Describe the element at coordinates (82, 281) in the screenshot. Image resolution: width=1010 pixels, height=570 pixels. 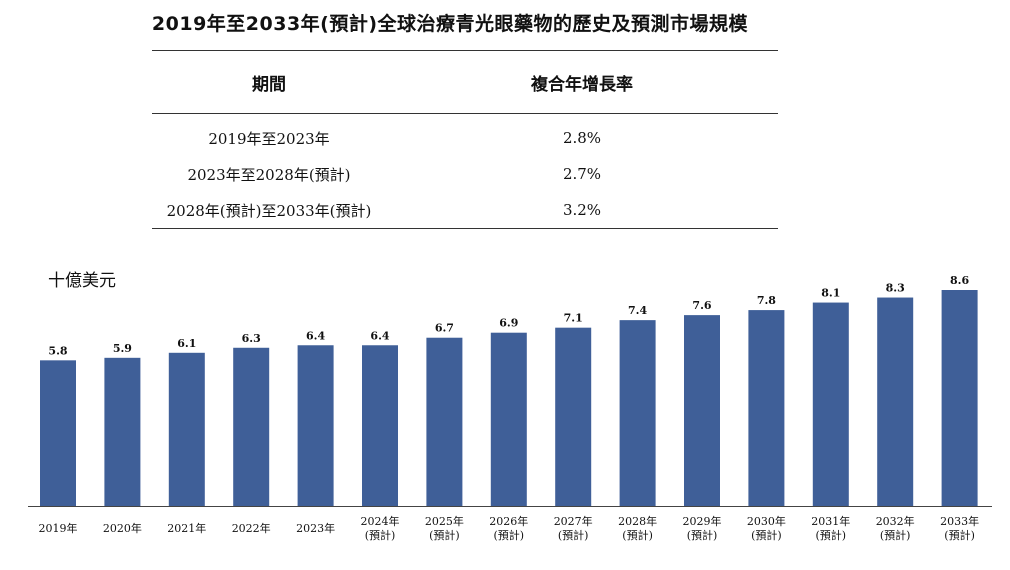
I see `y-axis-unit-label: 十億美元` at that location.